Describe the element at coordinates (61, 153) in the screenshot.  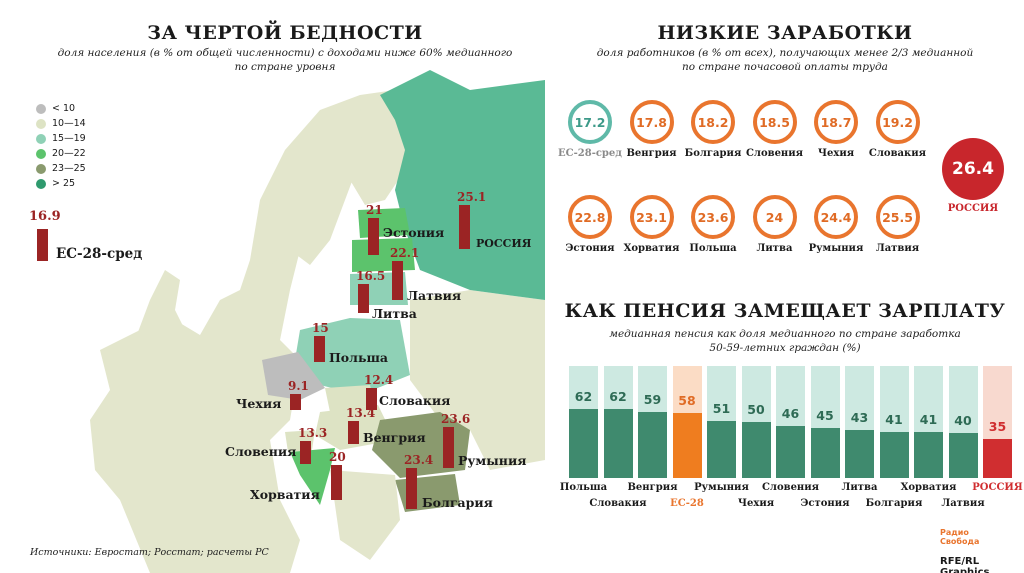
I see `legend-item: 20—22` at that location.